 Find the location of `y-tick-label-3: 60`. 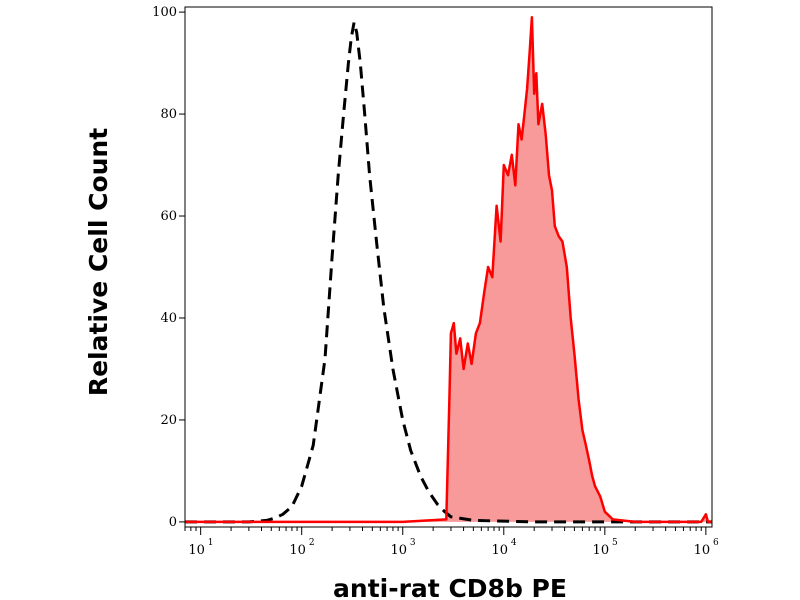

y-tick-label-3: 60 is located at coordinates (168, 216).